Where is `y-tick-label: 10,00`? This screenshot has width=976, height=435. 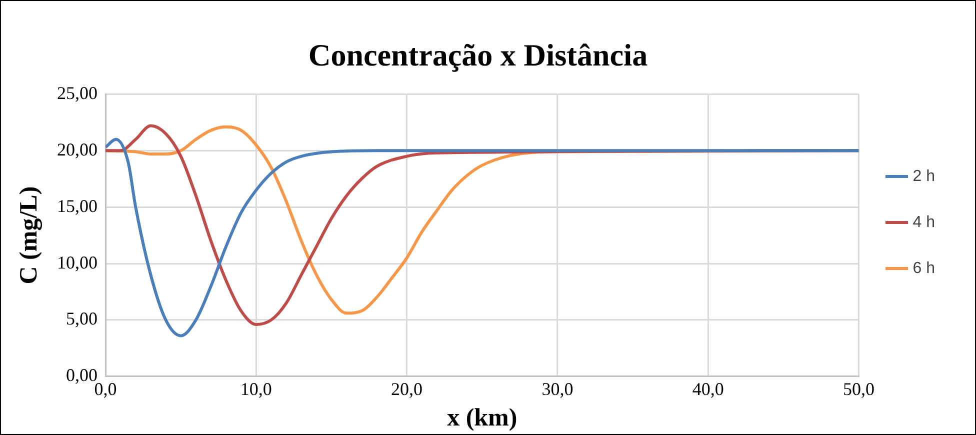 y-tick-label: 10,00 is located at coordinates (77, 262).